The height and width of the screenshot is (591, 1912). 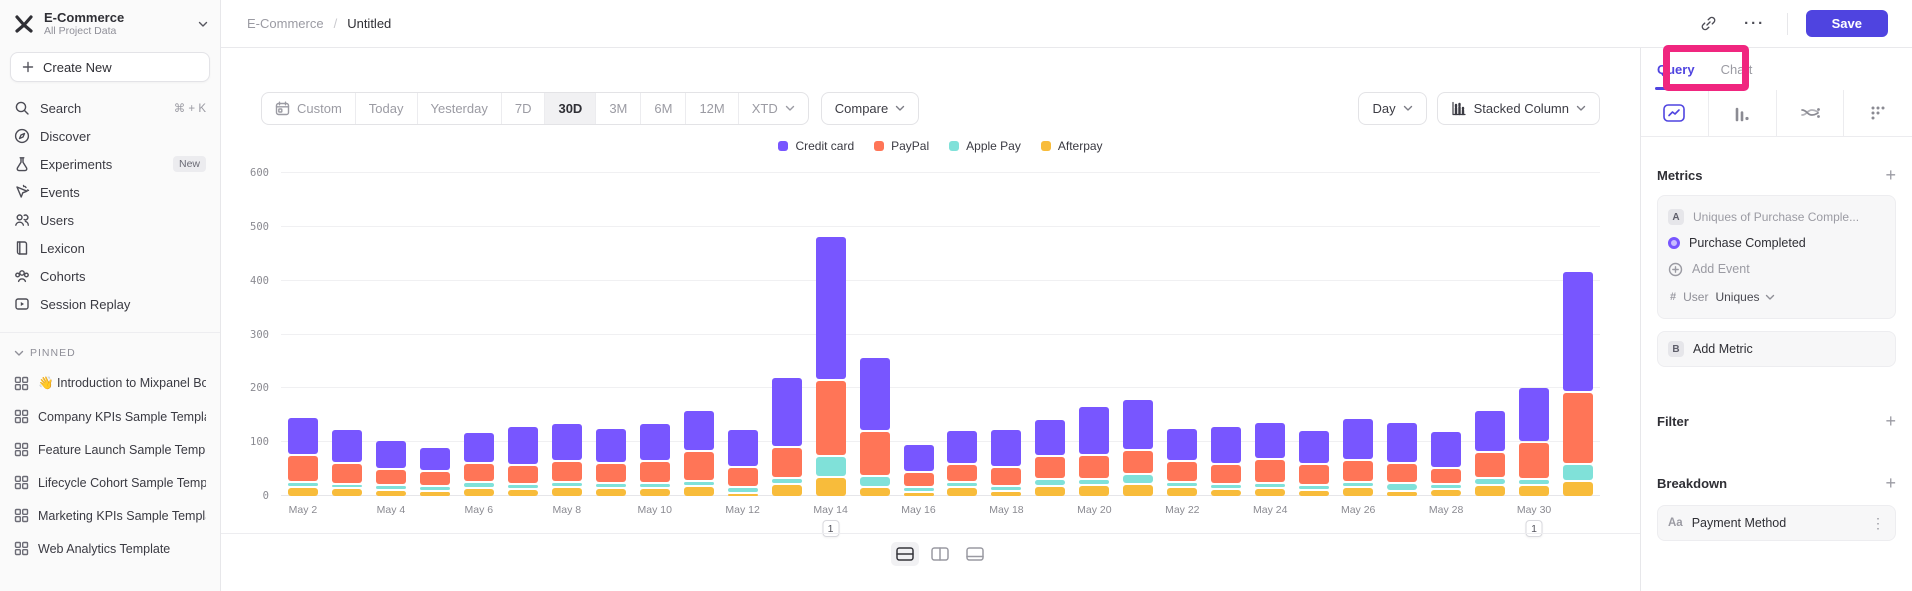 I want to click on workspace-switcher: E-Commerce All Project Data, so click(x=110, y=23).